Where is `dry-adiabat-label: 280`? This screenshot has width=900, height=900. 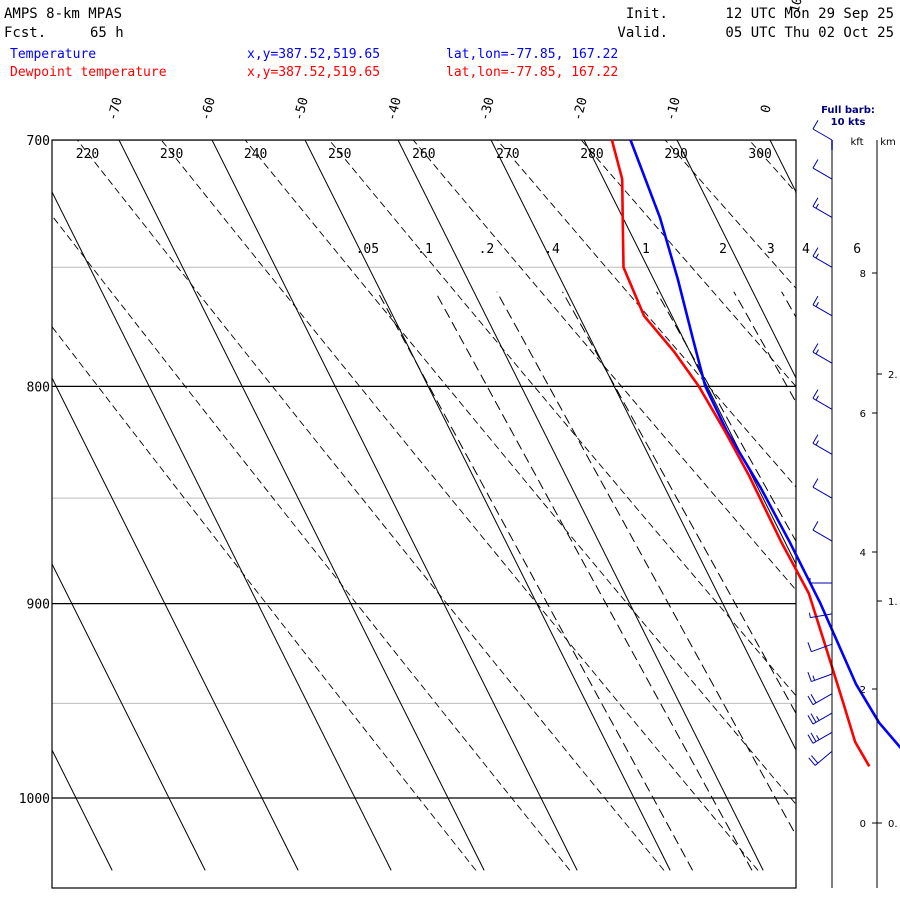
dry-adiabat-label: 280 is located at coordinates (591, 154).